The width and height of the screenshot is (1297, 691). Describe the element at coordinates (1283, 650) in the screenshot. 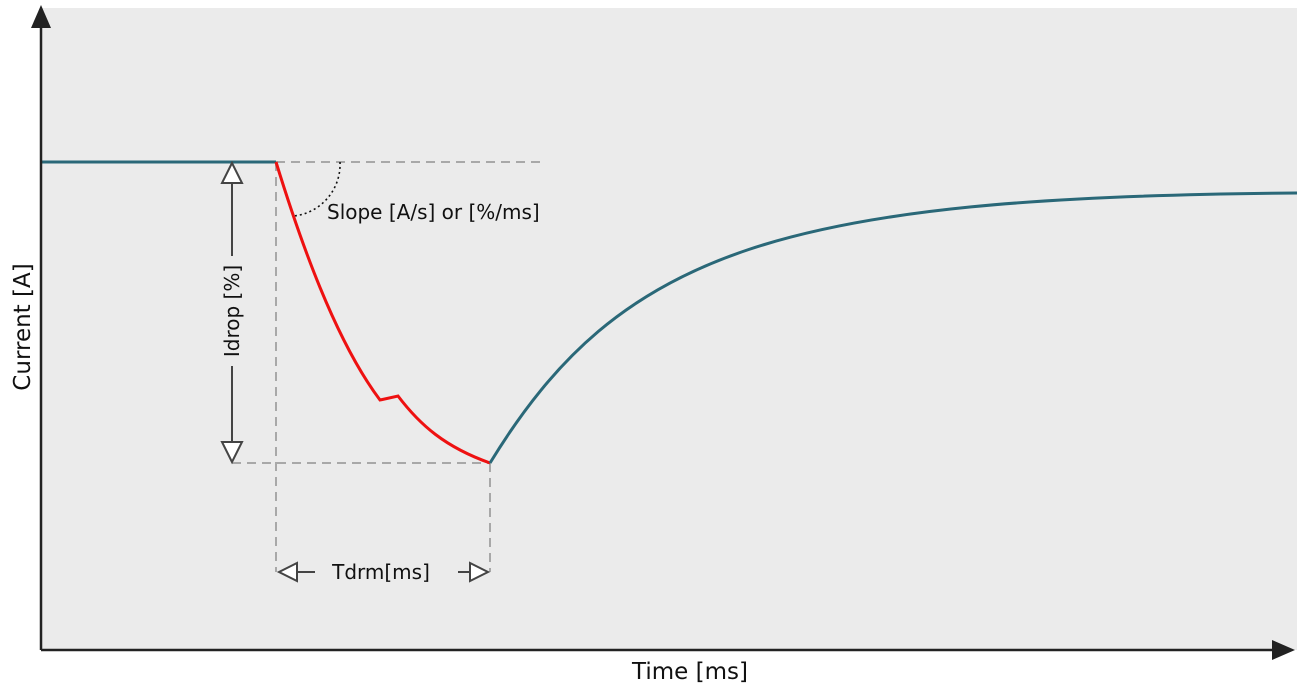

I see `x-axis-arrowhead` at that location.